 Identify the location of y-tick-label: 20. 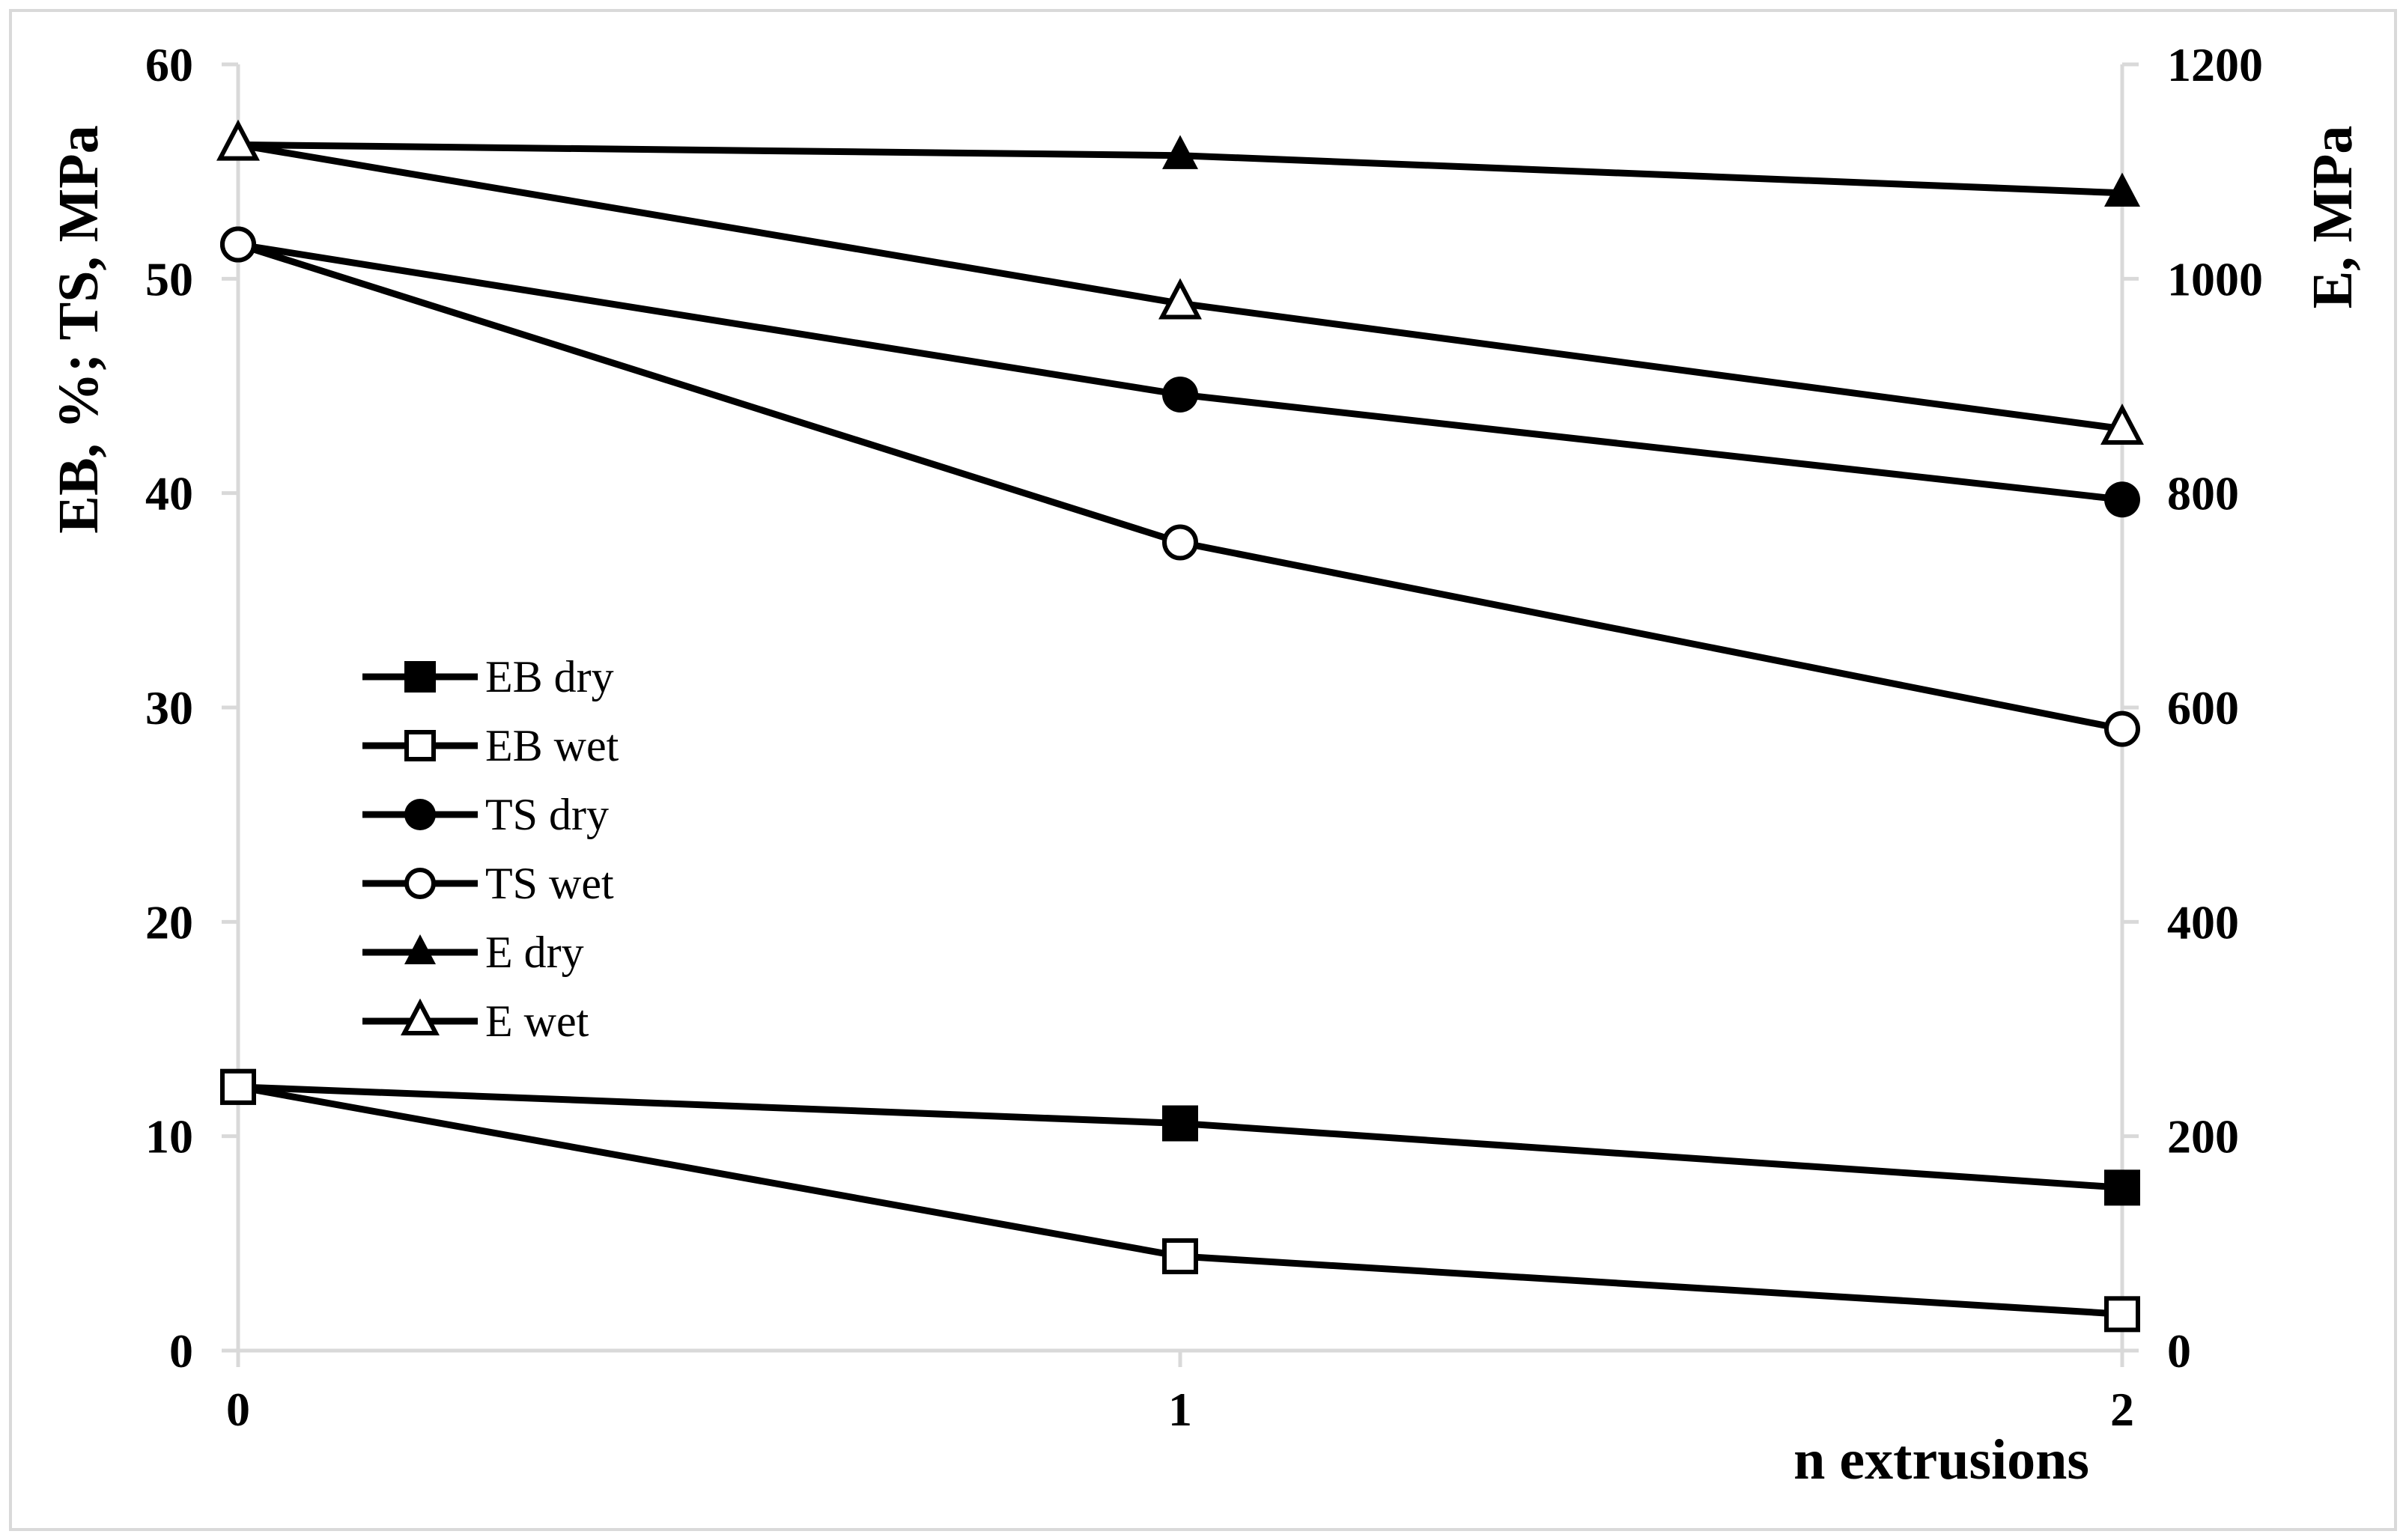
(169, 922).